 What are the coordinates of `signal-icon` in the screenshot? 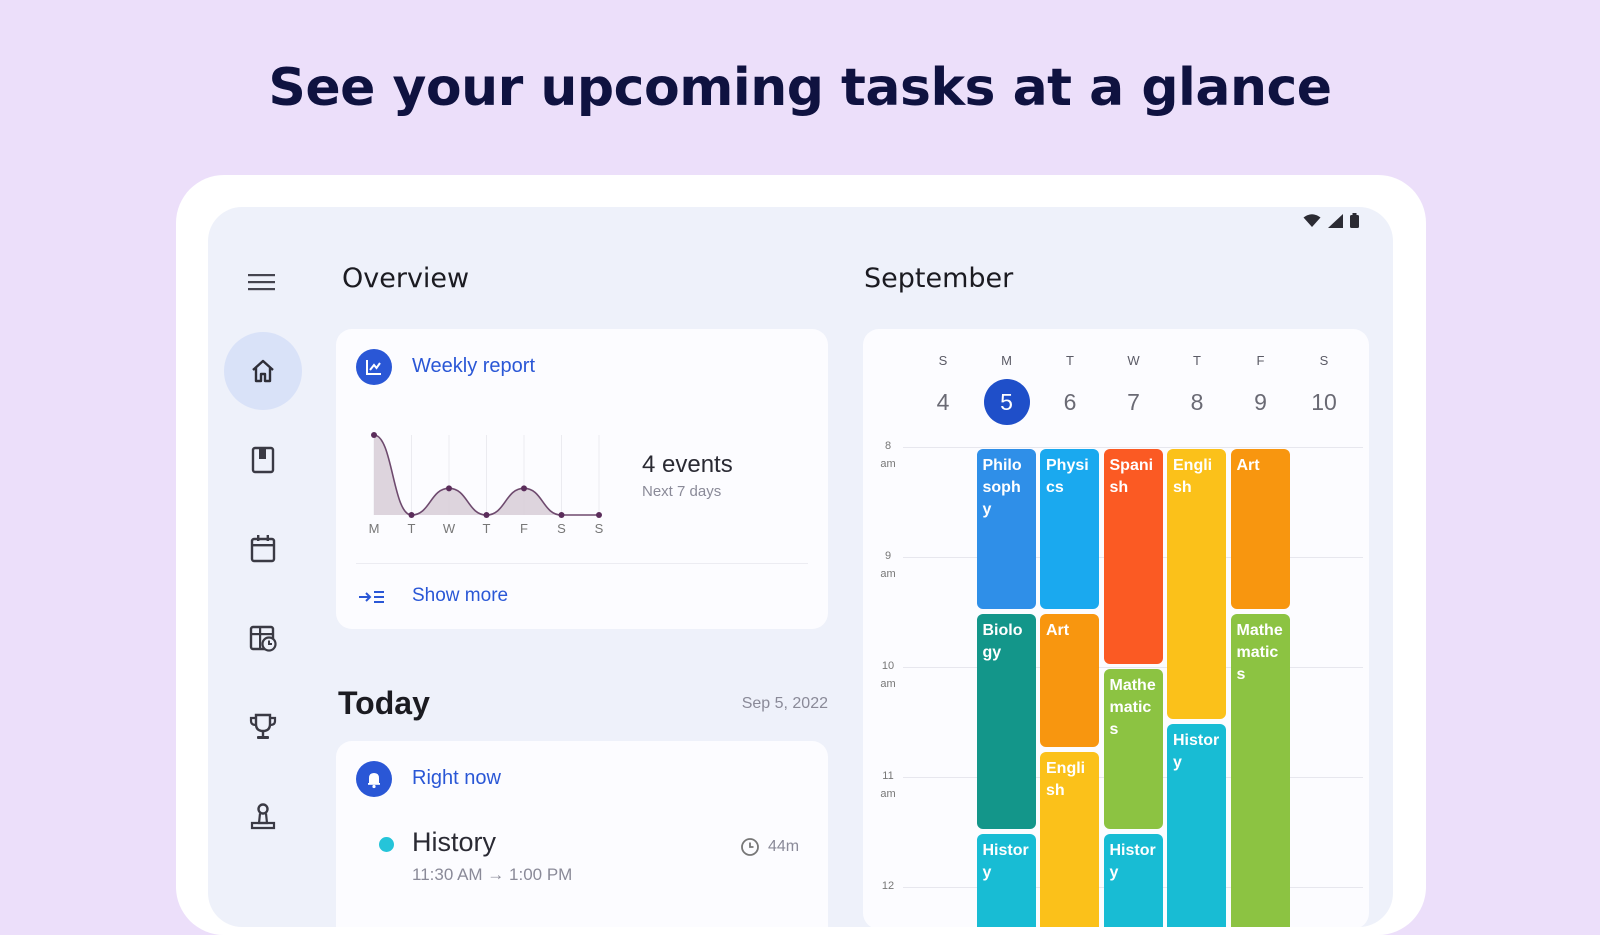 It's located at (1335, 220).